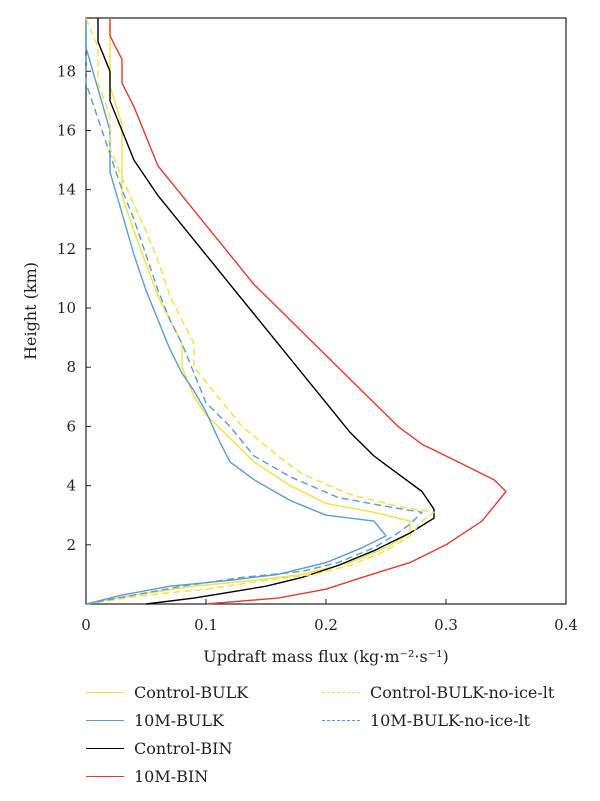 This screenshot has width=600, height=801. I want to click on legend-label: 10M-BULK-no-ice-lt, so click(450, 720).